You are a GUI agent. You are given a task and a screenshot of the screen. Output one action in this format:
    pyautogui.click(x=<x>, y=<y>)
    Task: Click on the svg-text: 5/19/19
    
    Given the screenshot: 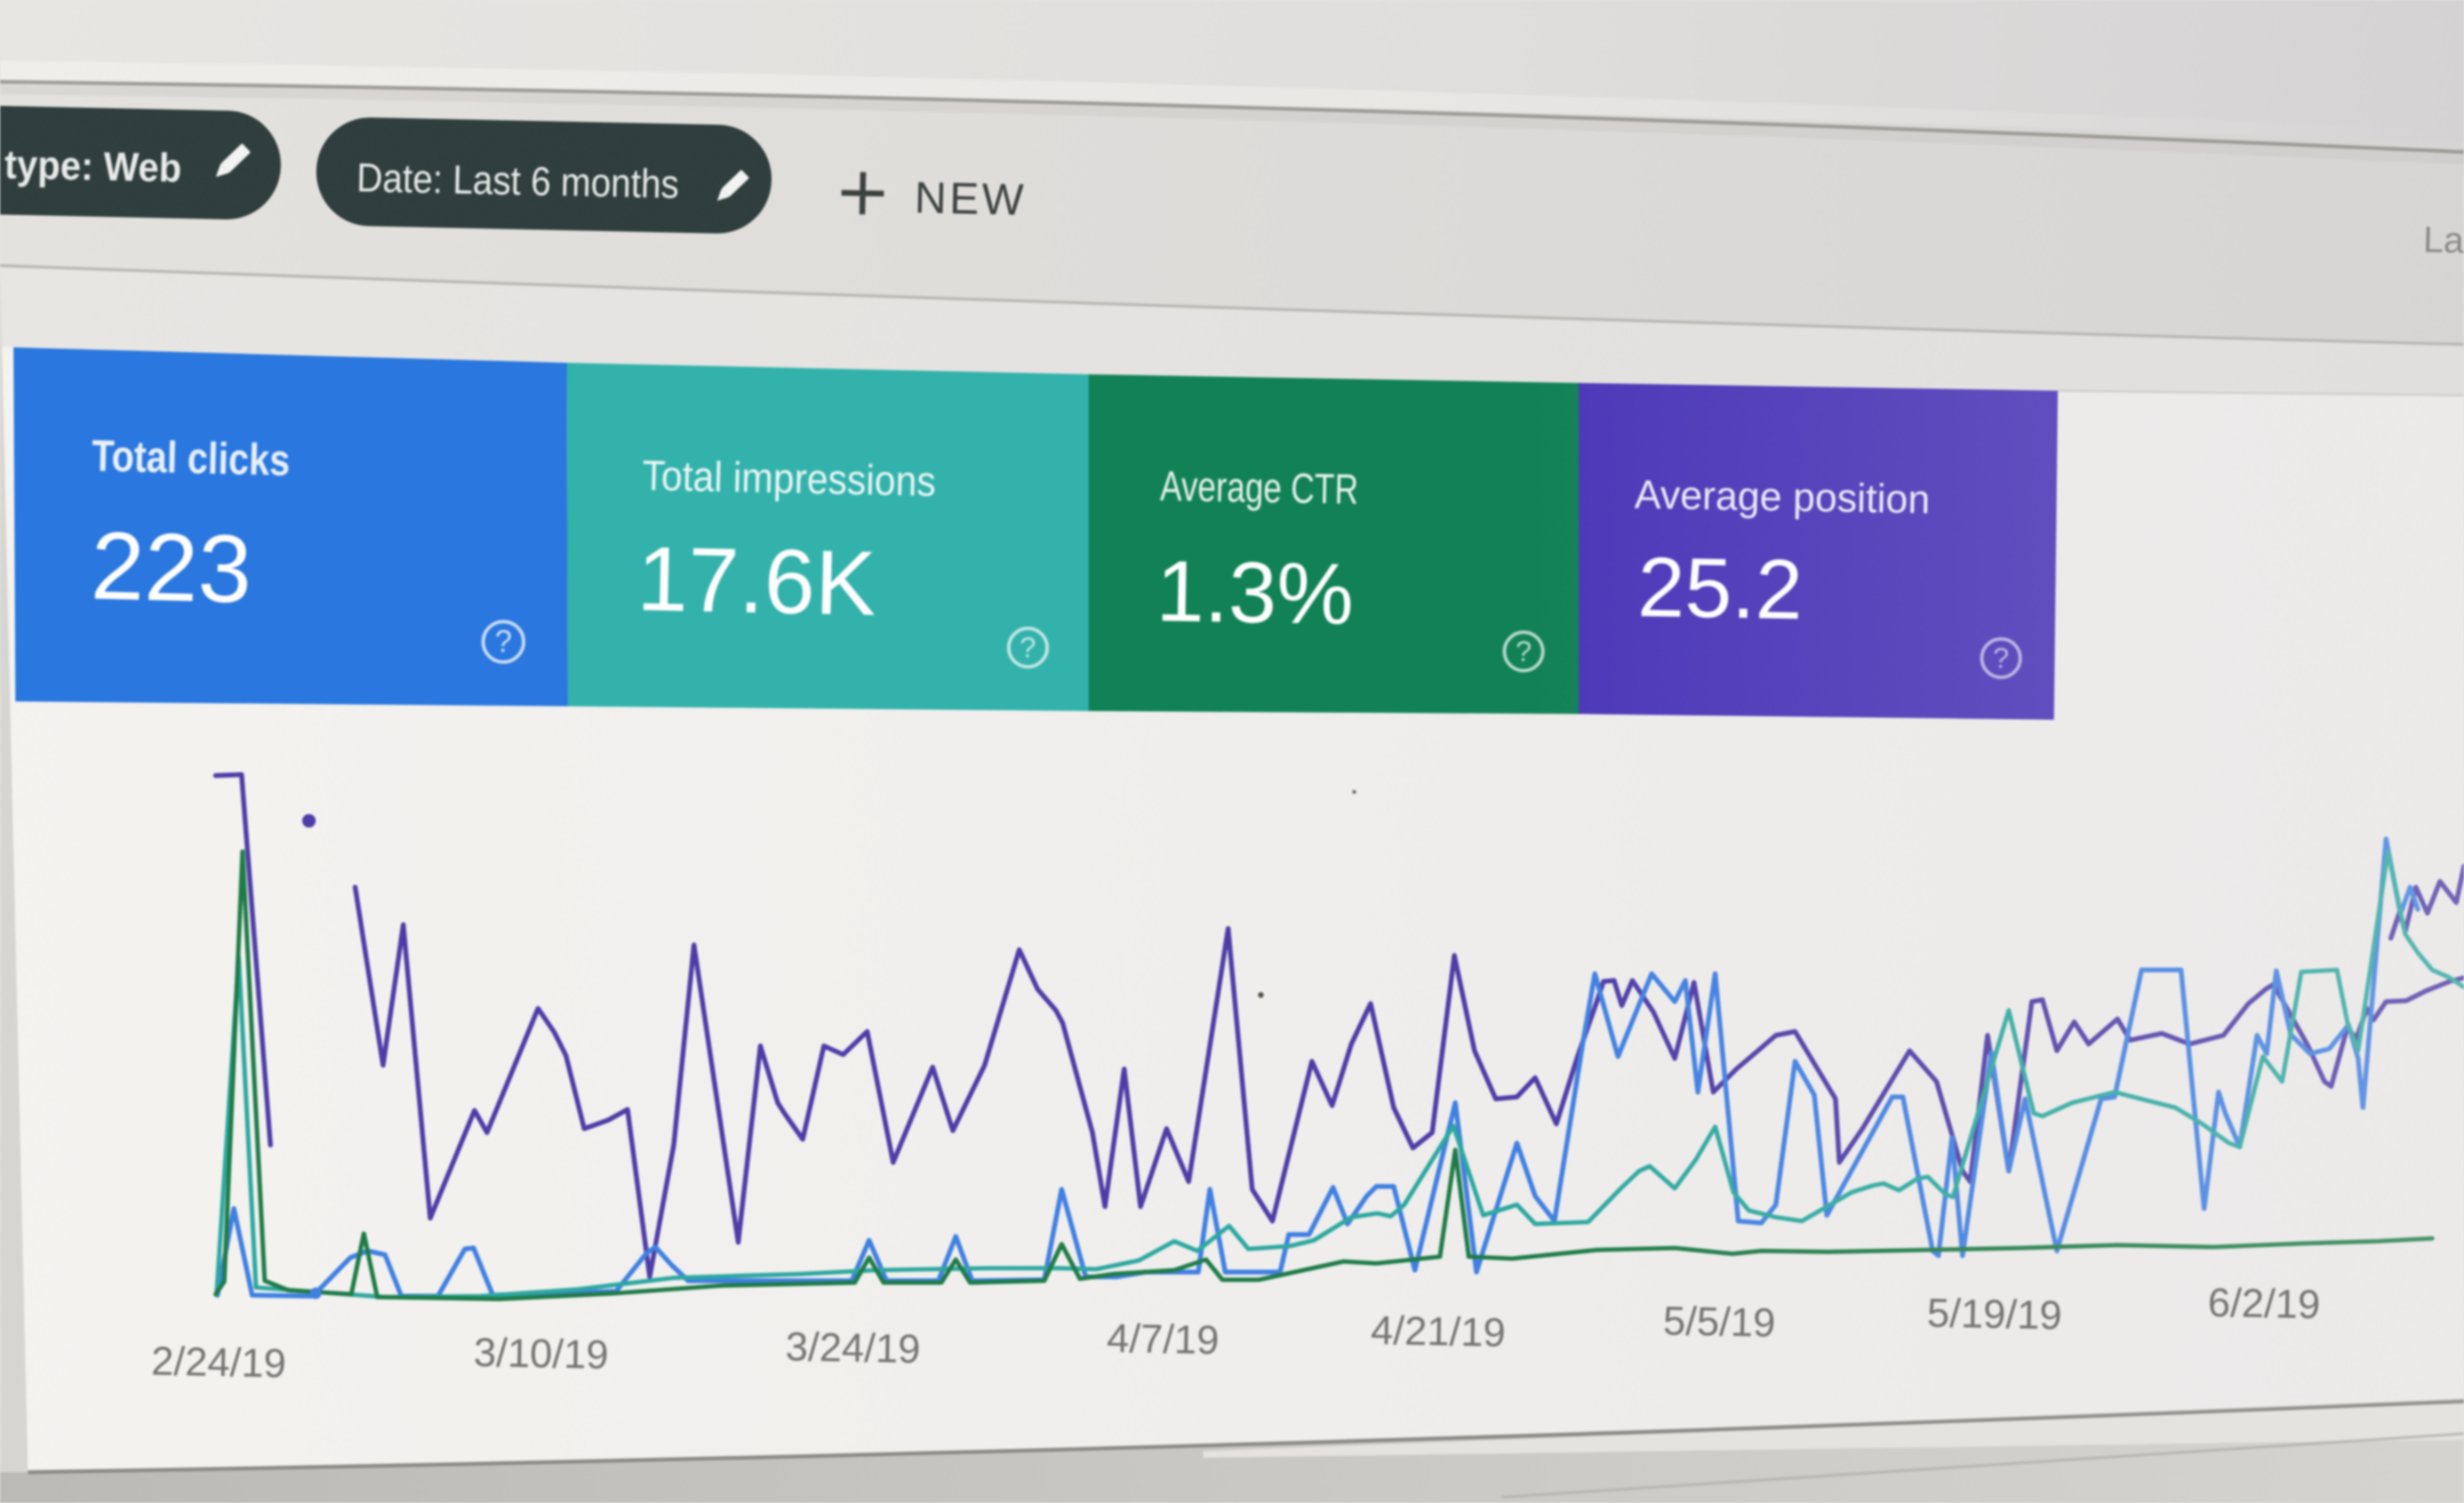 What is the action you would take?
    pyautogui.click(x=1995, y=1314)
    